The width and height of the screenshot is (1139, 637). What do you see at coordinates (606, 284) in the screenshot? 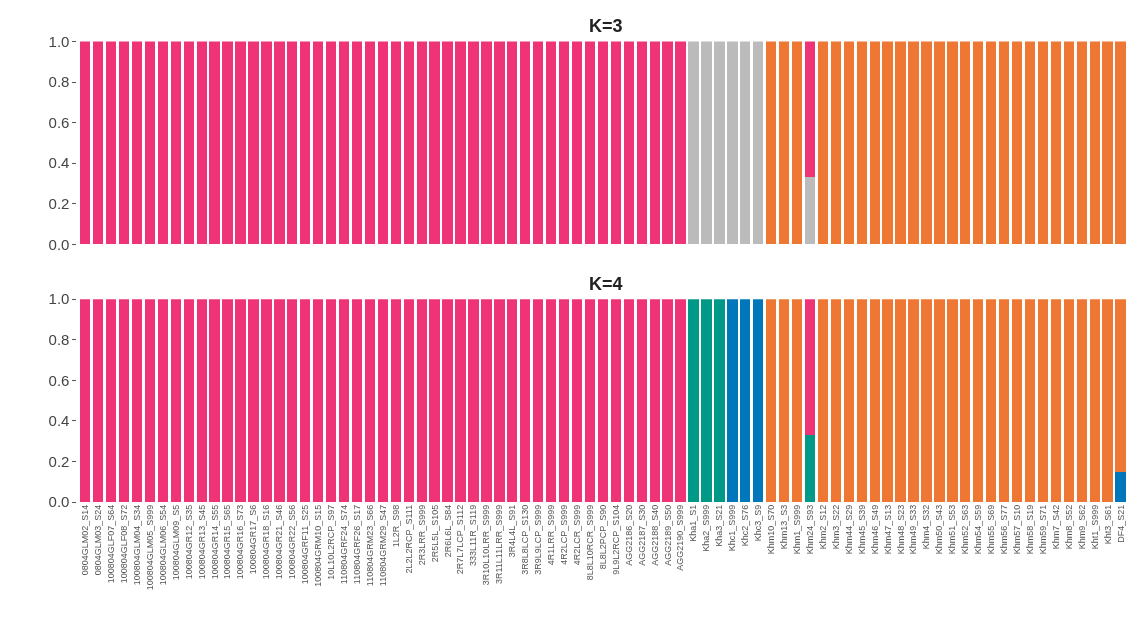
I see `chart-title: K=4` at bounding box center [606, 284].